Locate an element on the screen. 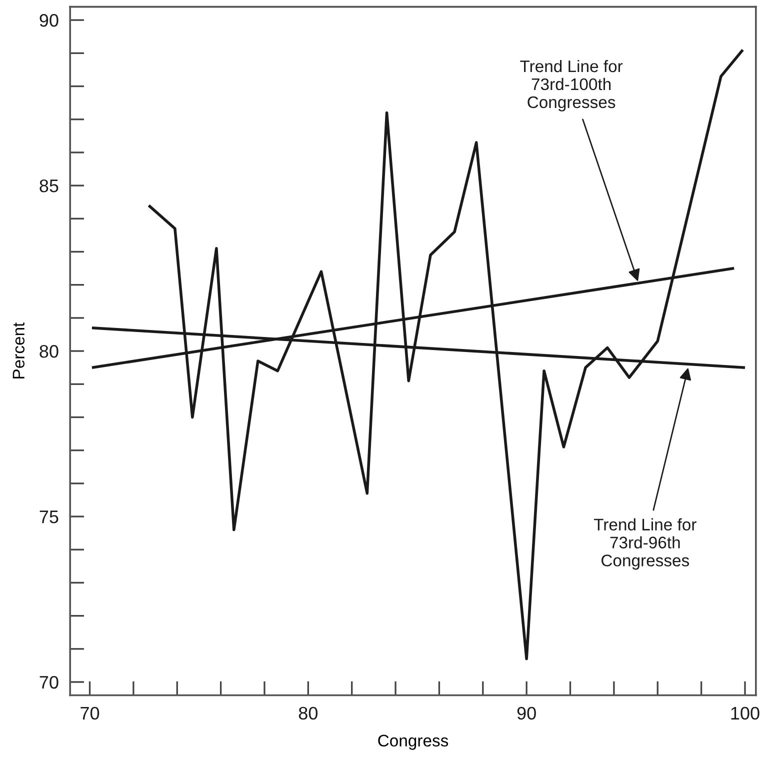 The image size is (762, 759). y-axis-title: Percent is located at coordinates (18, 350).